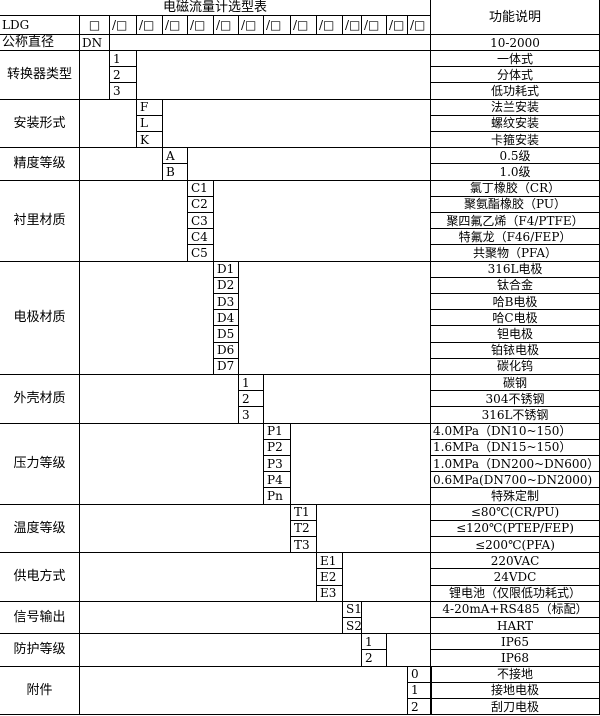 The height and width of the screenshot is (716, 600). I want to click on option-code: D3, so click(226, 302).